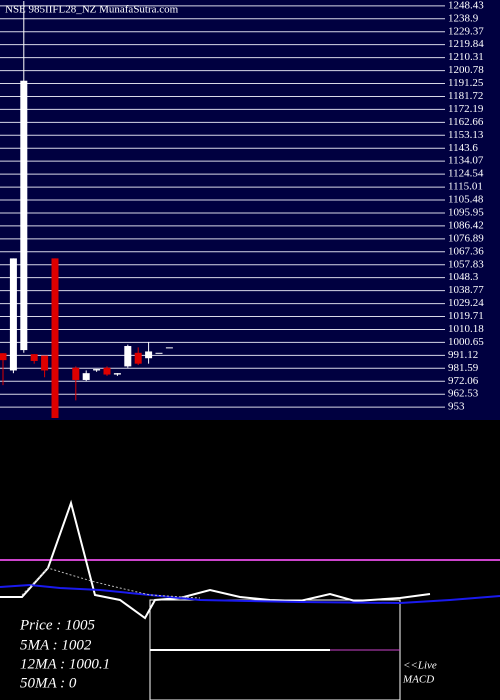 The width and height of the screenshot is (500, 700). I want to click on y-tick-label: 1086.42, so click(466, 225).